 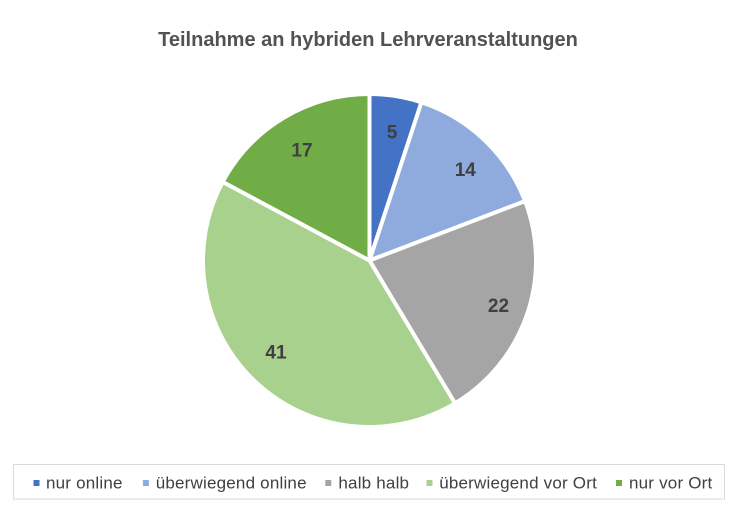 I want to click on svg-text: 5, so click(x=392, y=133).